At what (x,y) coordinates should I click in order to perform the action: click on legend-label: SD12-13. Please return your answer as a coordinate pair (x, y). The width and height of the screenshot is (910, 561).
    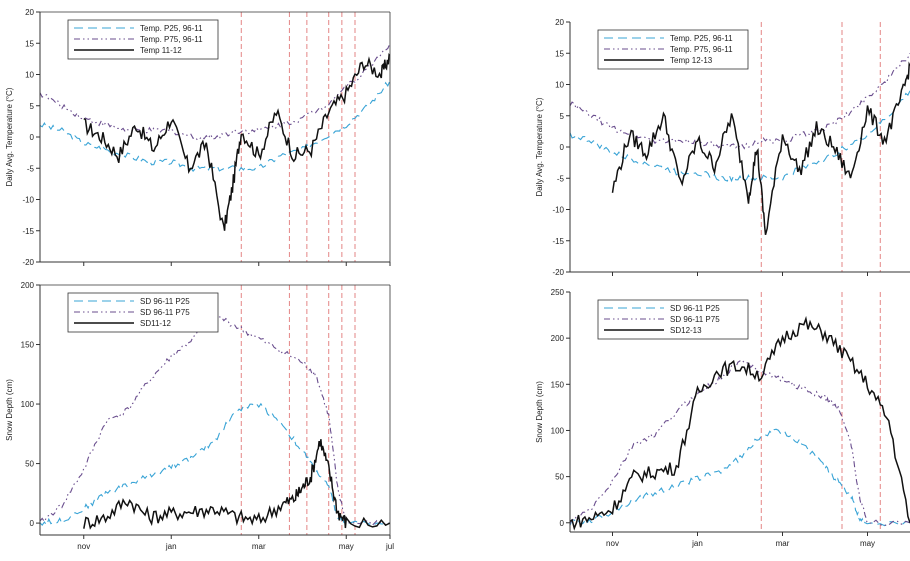
    Looking at the image, I should click on (686, 330).